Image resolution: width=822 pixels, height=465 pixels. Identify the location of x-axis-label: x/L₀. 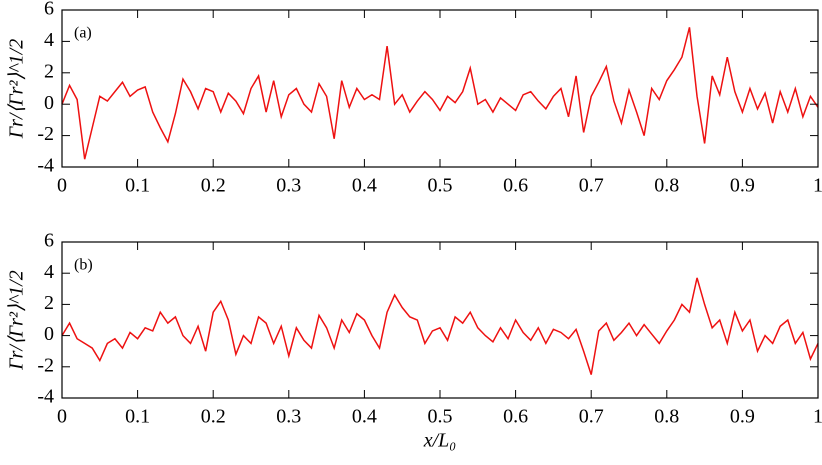
(440, 441).